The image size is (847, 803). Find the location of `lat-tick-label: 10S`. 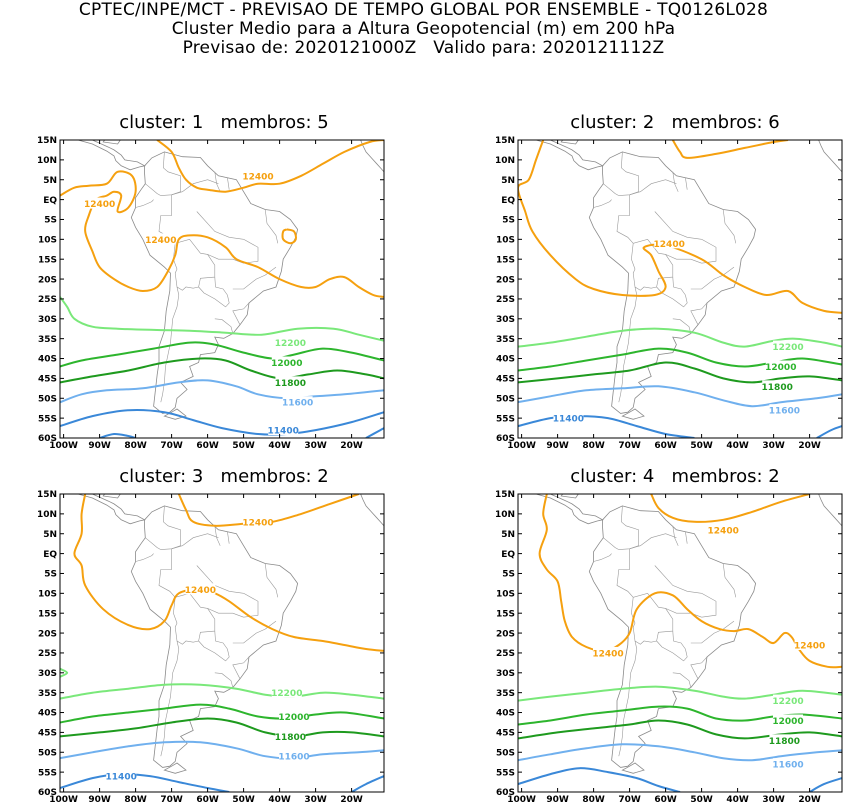

lat-tick-label: 10S is located at coordinates (505, 241).